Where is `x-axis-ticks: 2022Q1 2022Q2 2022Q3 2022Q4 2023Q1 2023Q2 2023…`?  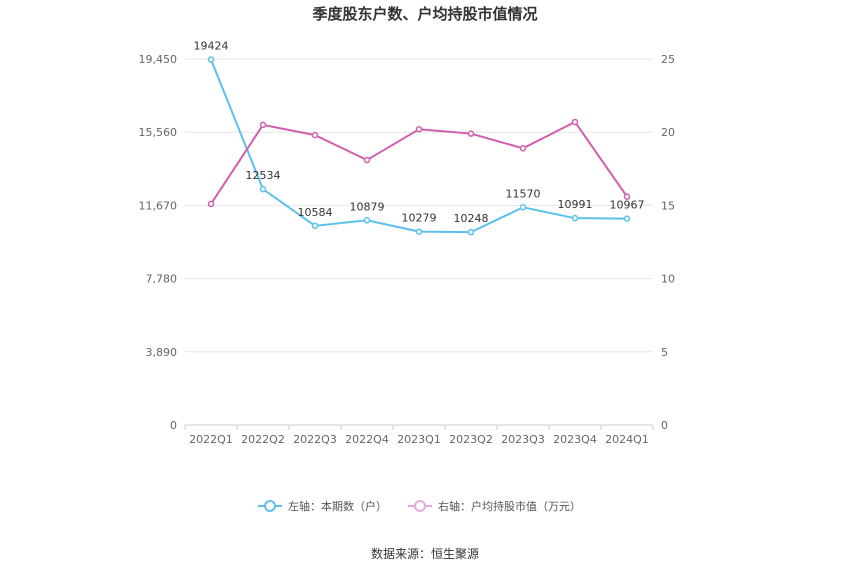
x-axis-ticks: 2022Q1 2022Q2 2022Q3 2022Q4 2023Q1 2023Q2 2023… is located at coordinates (419, 435).